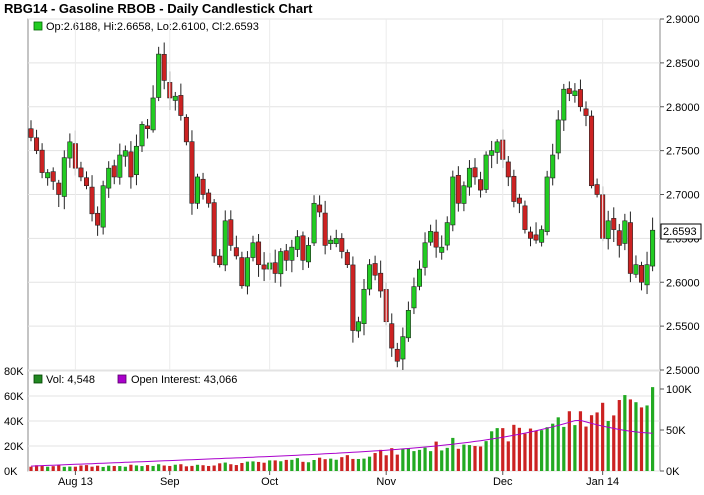 This screenshot has height=495, width=704. I want to click on volume-tick-label: 60K, so click(14, 397).